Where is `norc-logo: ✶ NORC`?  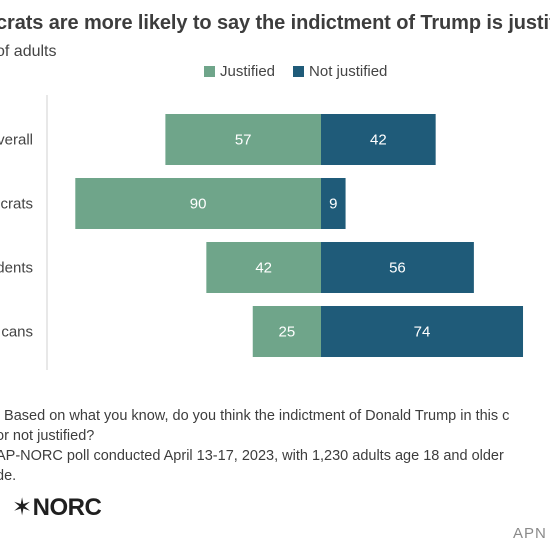
norc-logo: ✶ NORC is located at coordinates (57, 507).